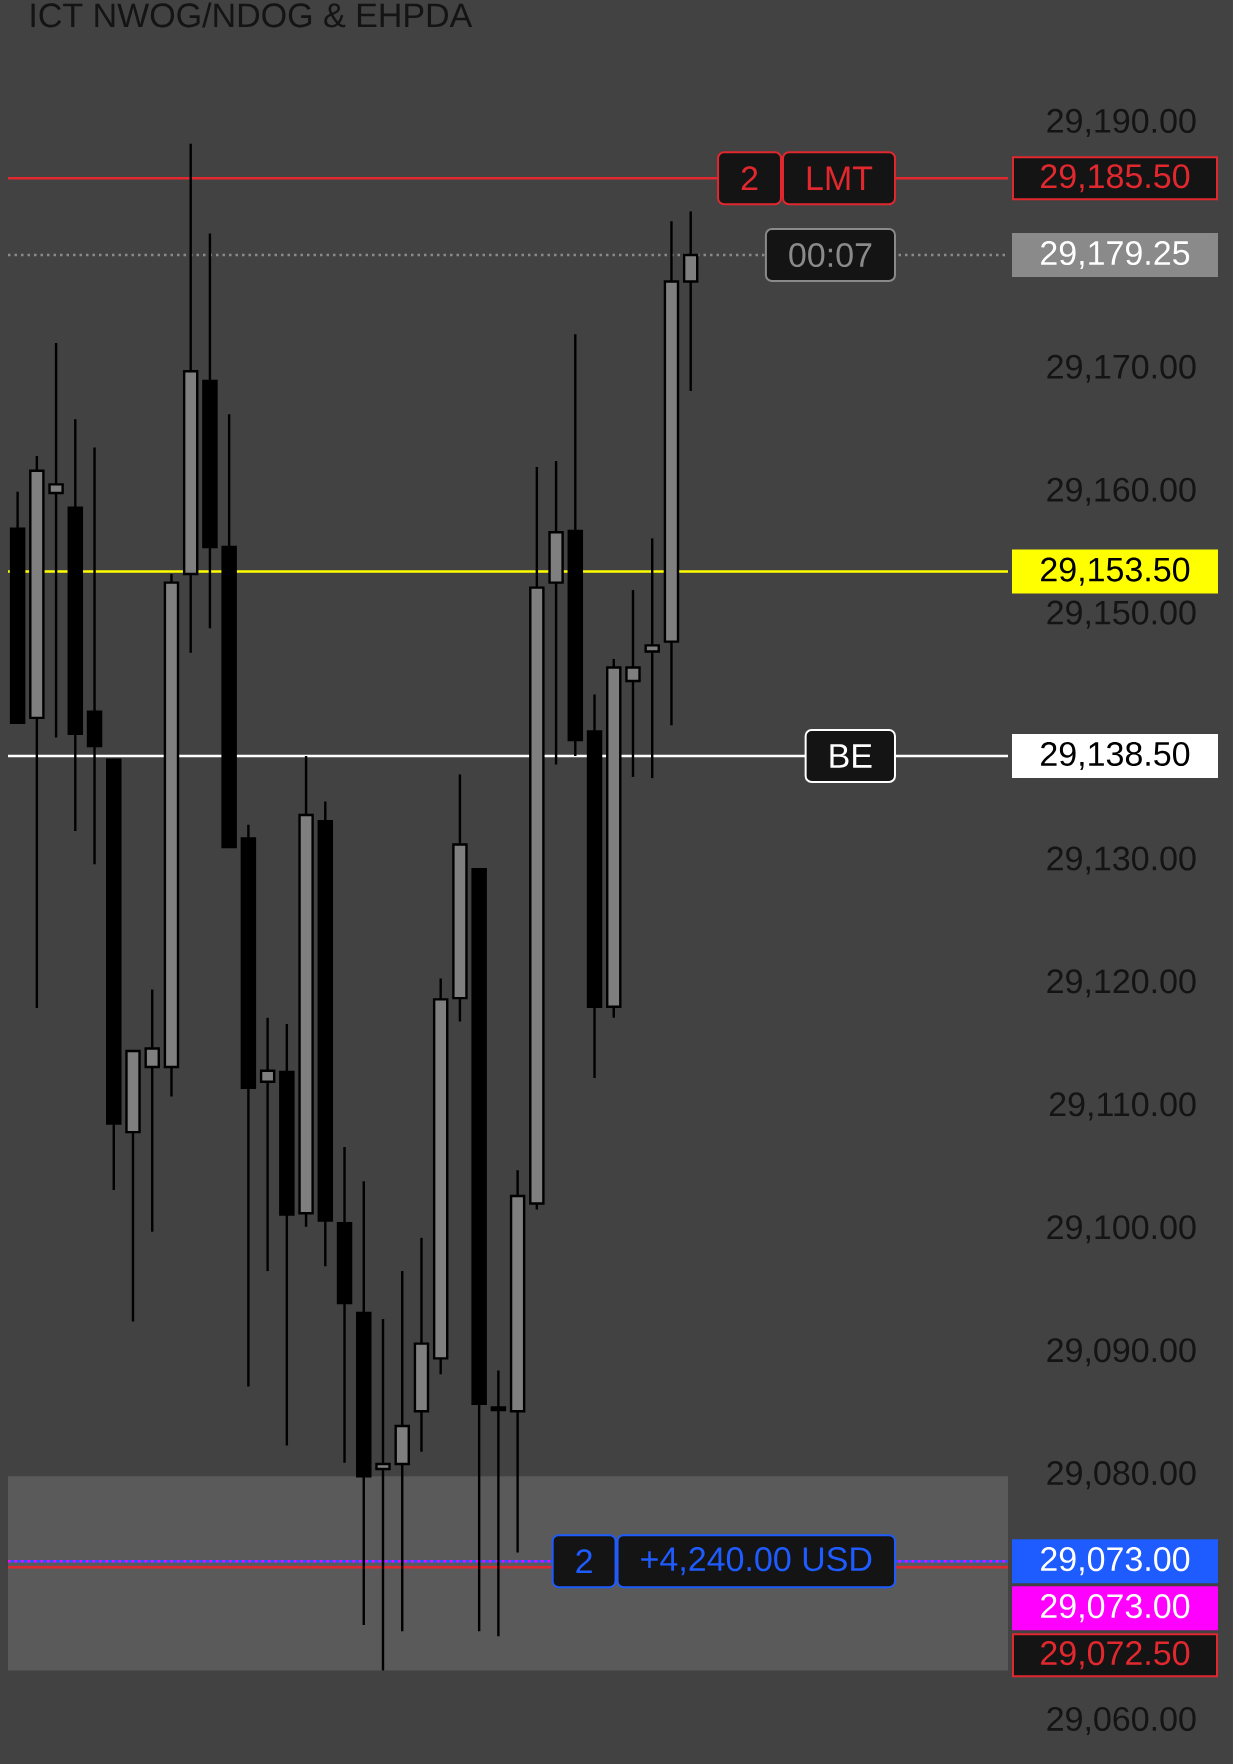 This screenshot has height=1764, width=1233. Describe the element at coordinates (840, 178) in the screenshot. I see `annotation: LMT` at that location.